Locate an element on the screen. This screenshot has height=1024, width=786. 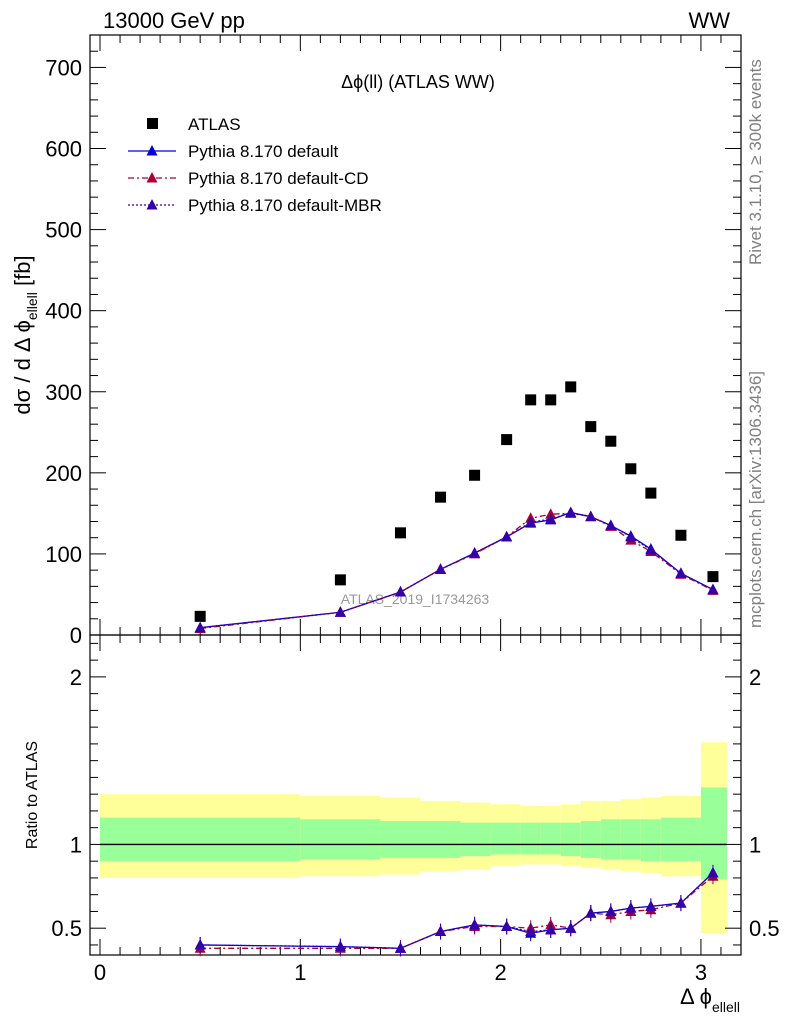
legend-label: ATLAS is located at coordinates (214, 124).